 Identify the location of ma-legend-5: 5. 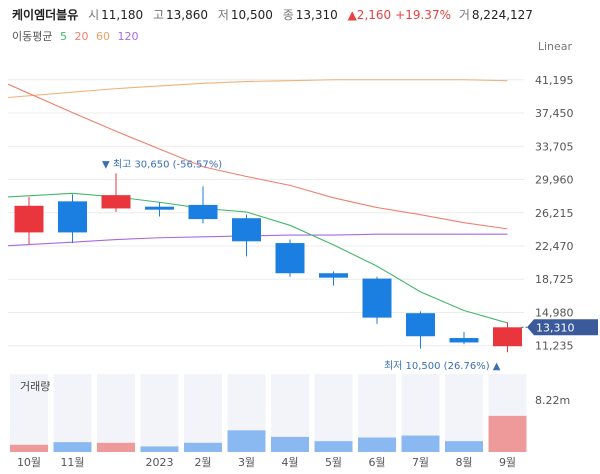
(63, 36).